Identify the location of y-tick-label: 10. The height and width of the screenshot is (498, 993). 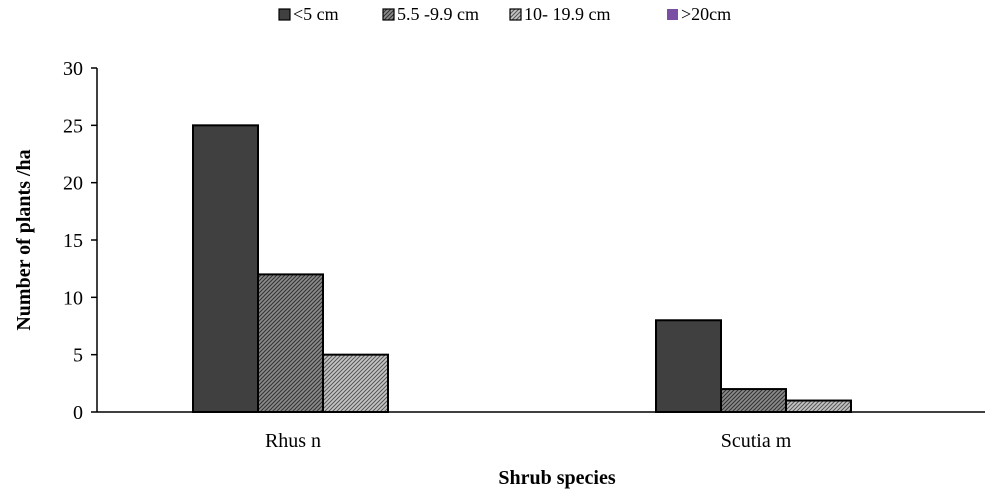
(73, 298).